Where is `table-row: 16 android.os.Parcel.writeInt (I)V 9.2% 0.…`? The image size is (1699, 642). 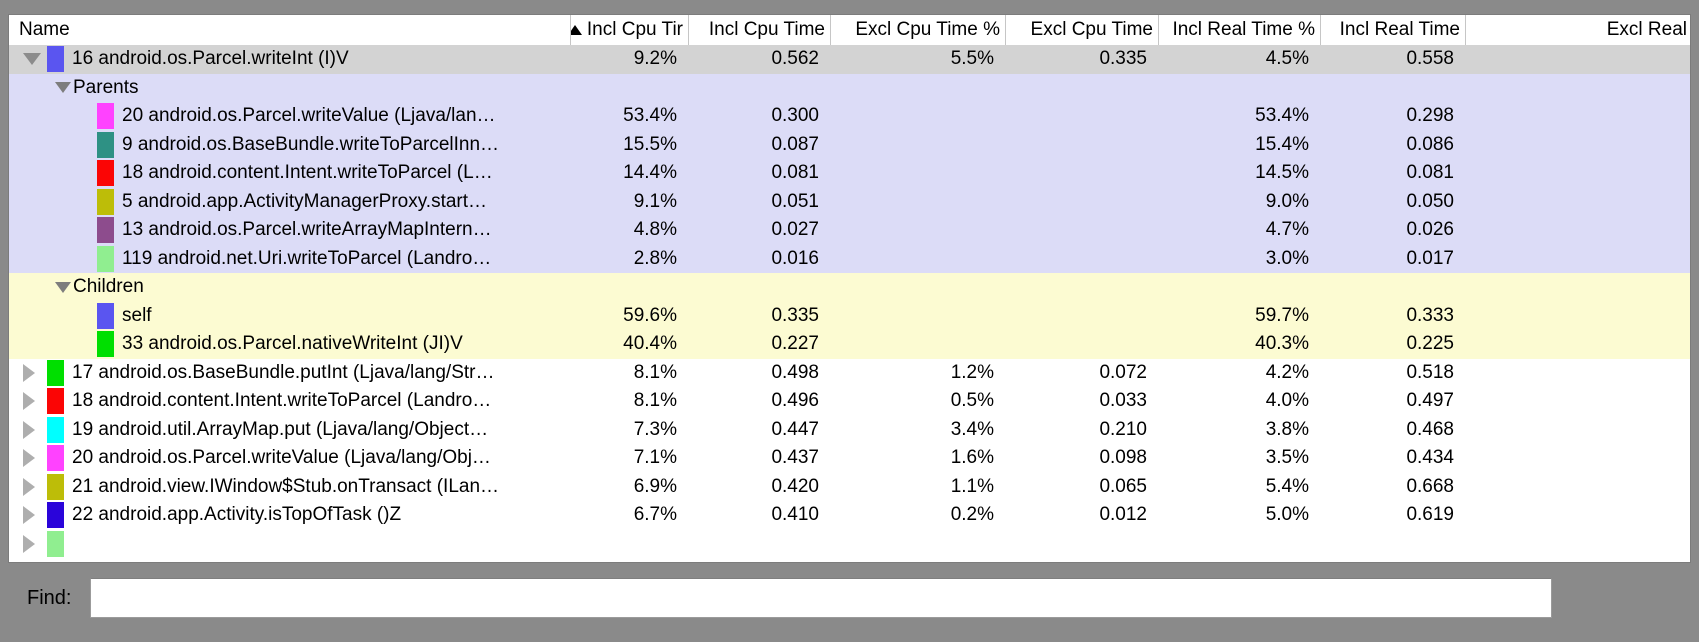
table-row: 16 android.os.Parcel.writeInt (I)V 9.2% 0.… is located at coordinates (849, 59).